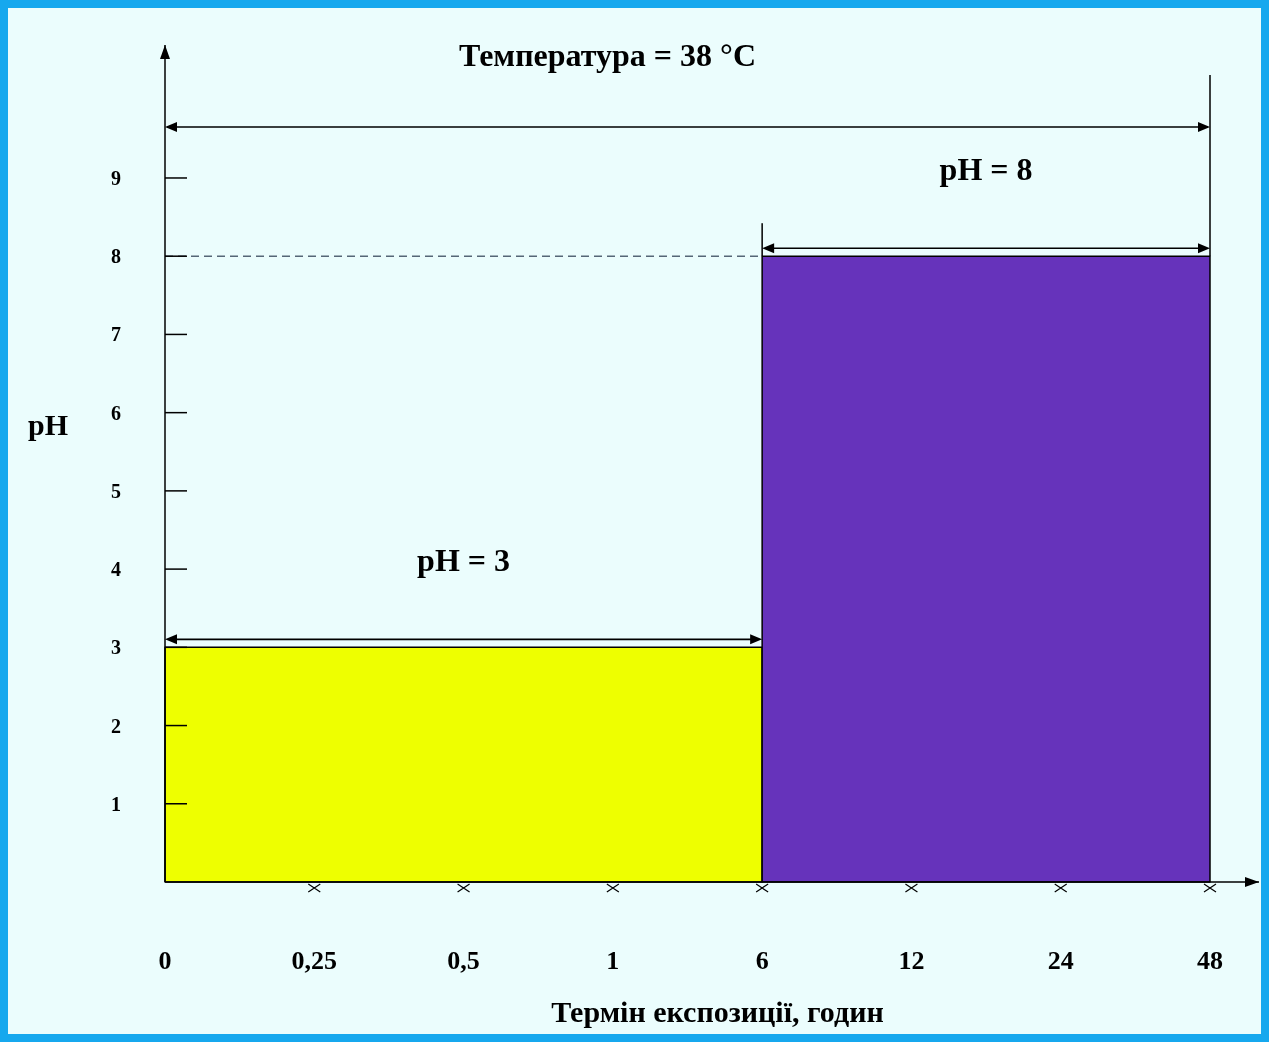 This screenshot has height=1042, width=1269. Describe the element at coordinates (717, 1011) in the screenshot. I see `x-axis-title: Термін експозиції, годин` at that location.